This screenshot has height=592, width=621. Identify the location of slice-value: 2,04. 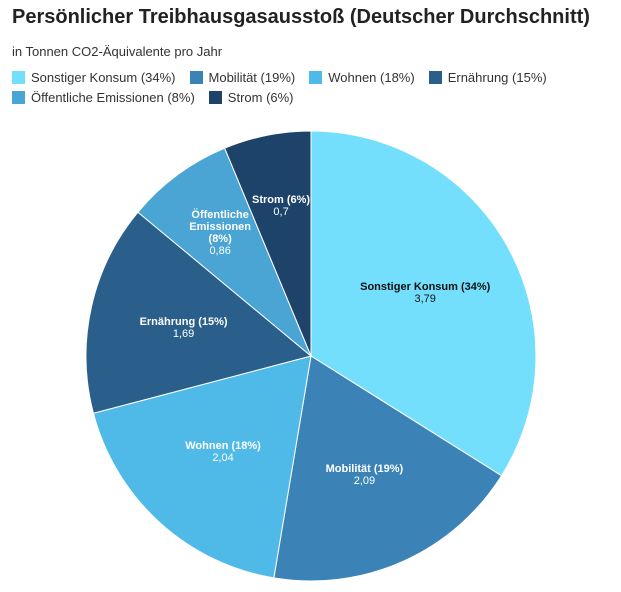
(223, 458).